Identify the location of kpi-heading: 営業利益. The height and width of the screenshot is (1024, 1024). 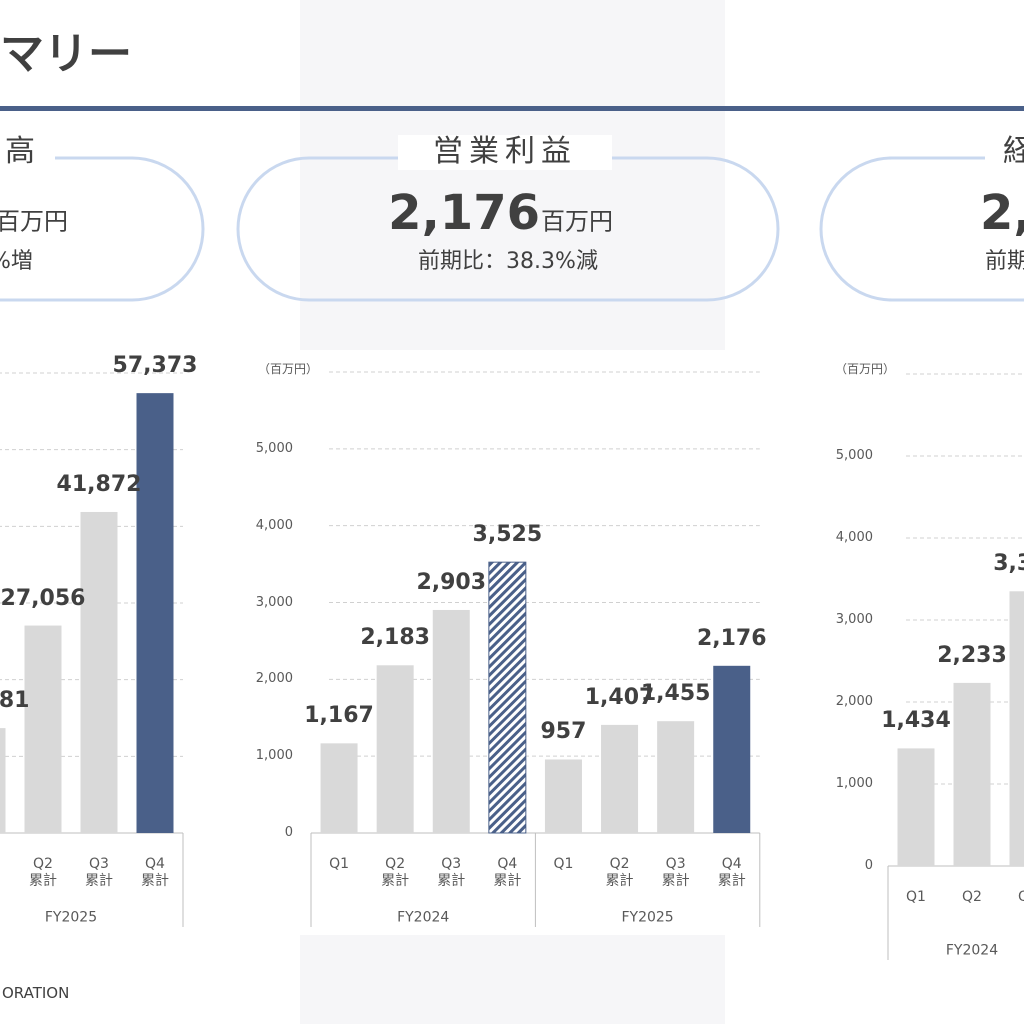
(505, 151).